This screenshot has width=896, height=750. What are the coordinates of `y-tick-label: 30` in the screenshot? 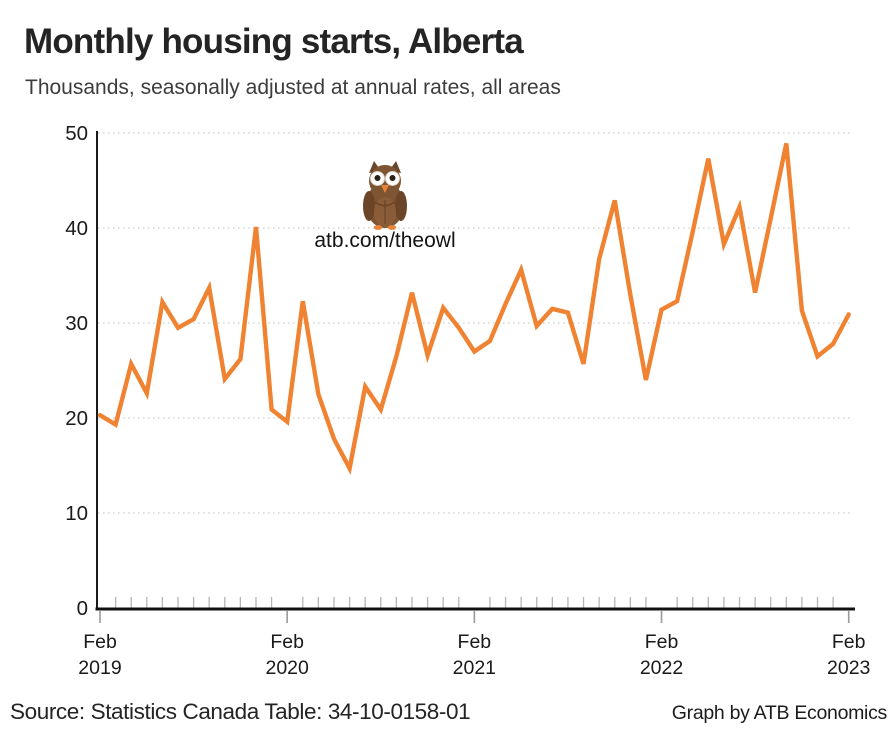 It's located at (76, 323).